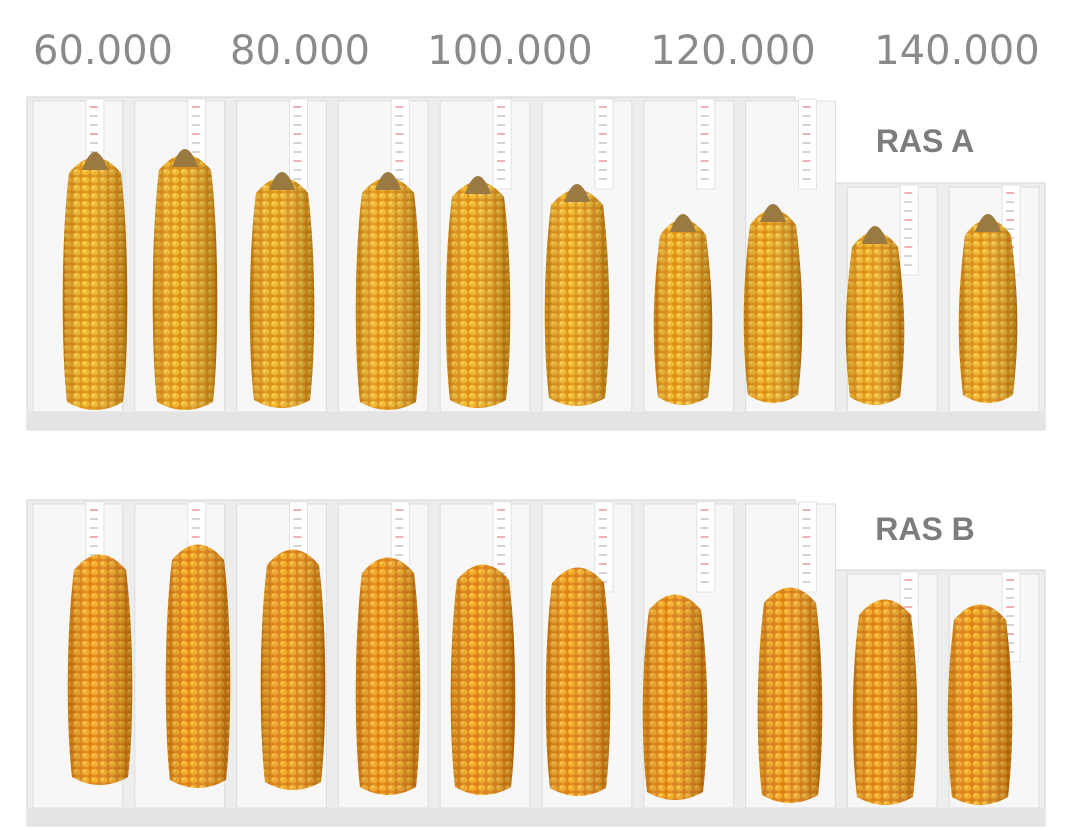  What do you see at coordinates (103, 51) in the screenshot?
I see `density-label: 60.000` at bounding box center [103, 51].